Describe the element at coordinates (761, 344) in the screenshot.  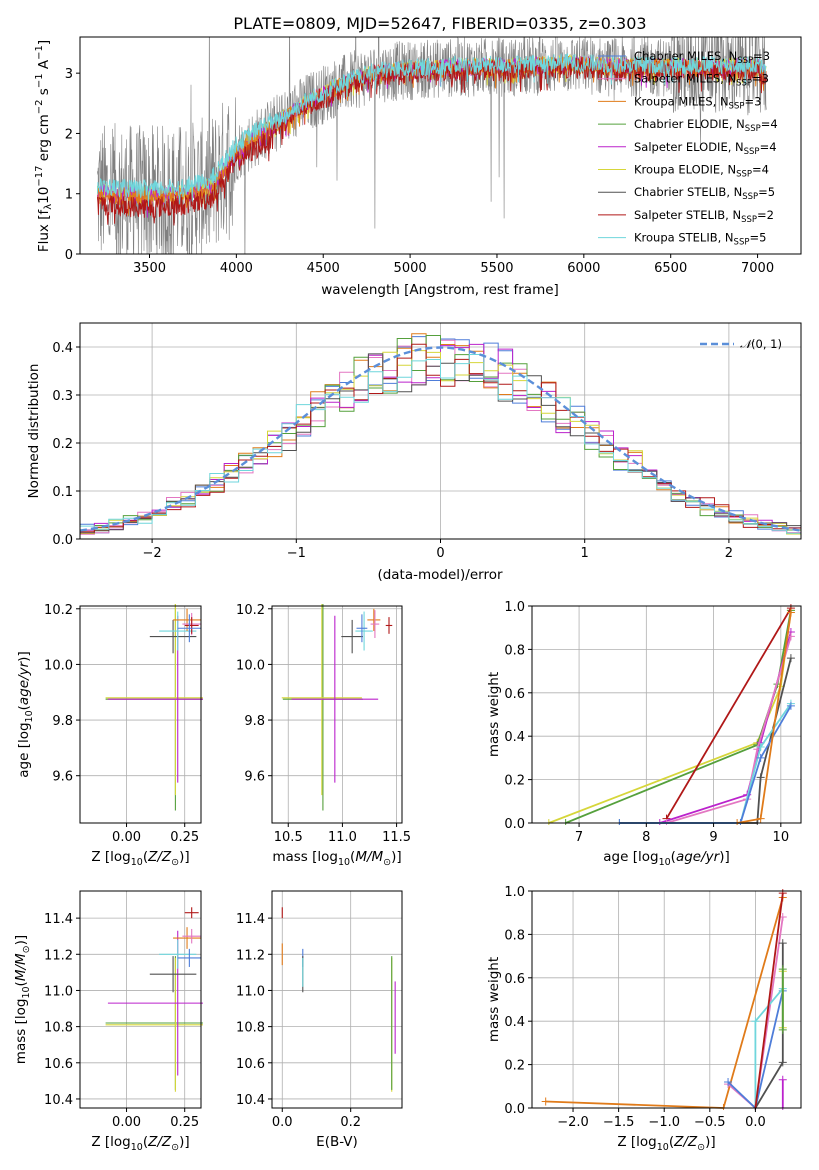
I see `normal-legend-label: 𝒩(0, 1)` at that location.